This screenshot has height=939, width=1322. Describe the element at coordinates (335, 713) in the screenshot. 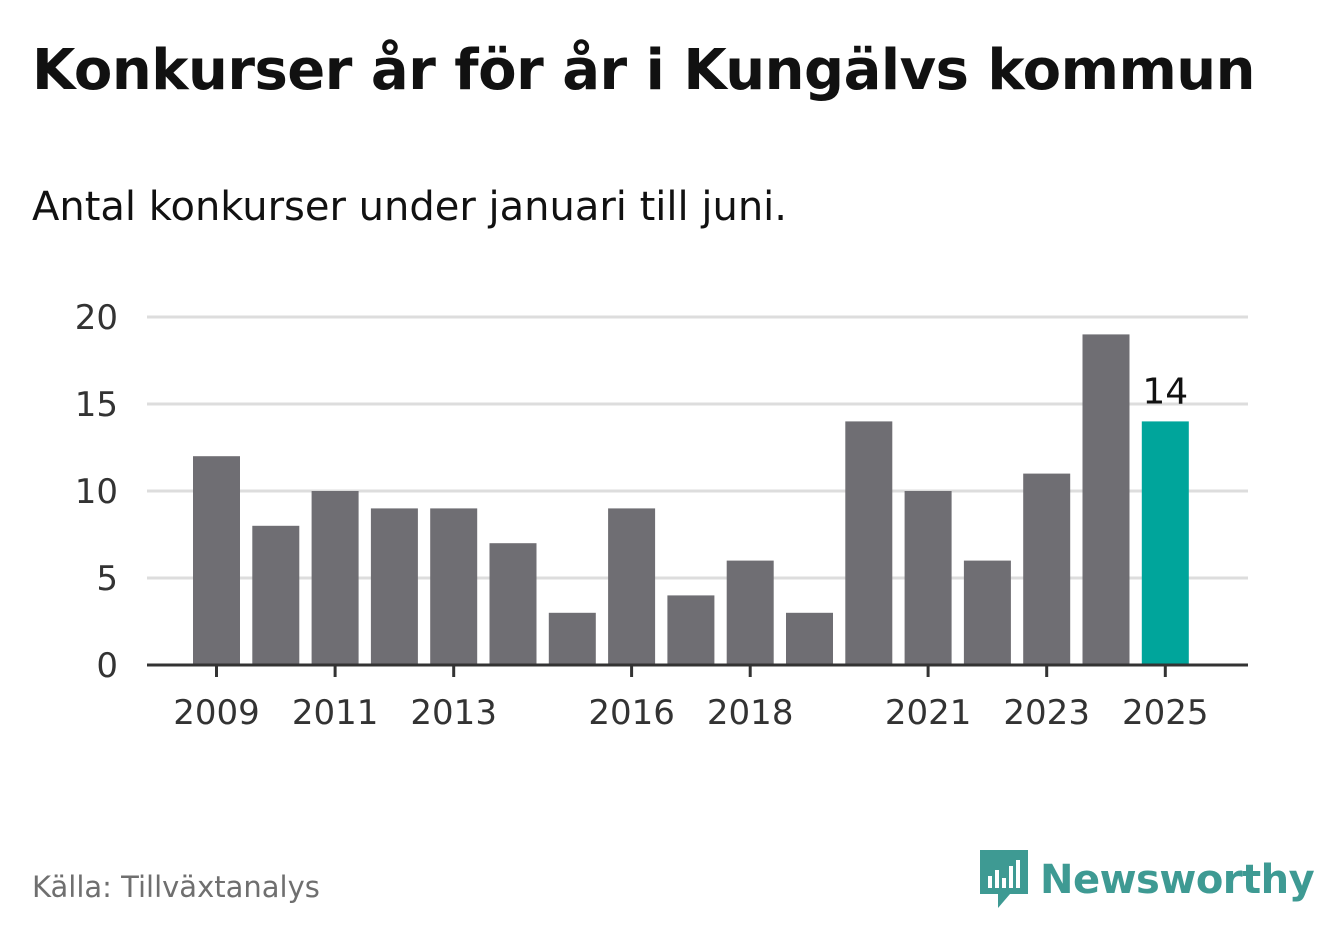

I see `x-tick-label: 2011` at that location.